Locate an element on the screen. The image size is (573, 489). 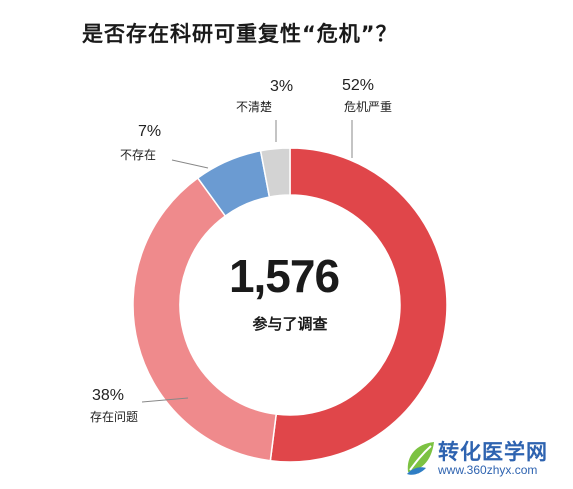
slice-has-issues is located at coordinates (205, 319).